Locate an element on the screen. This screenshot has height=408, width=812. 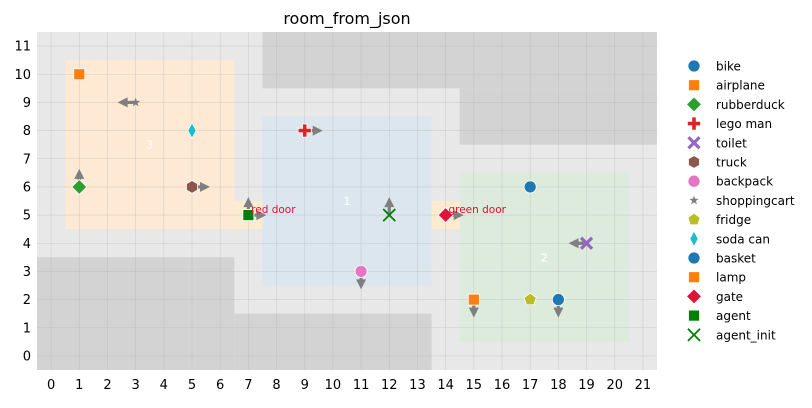
legend-shoppingcart-marker is located at coordinates (694, 200).